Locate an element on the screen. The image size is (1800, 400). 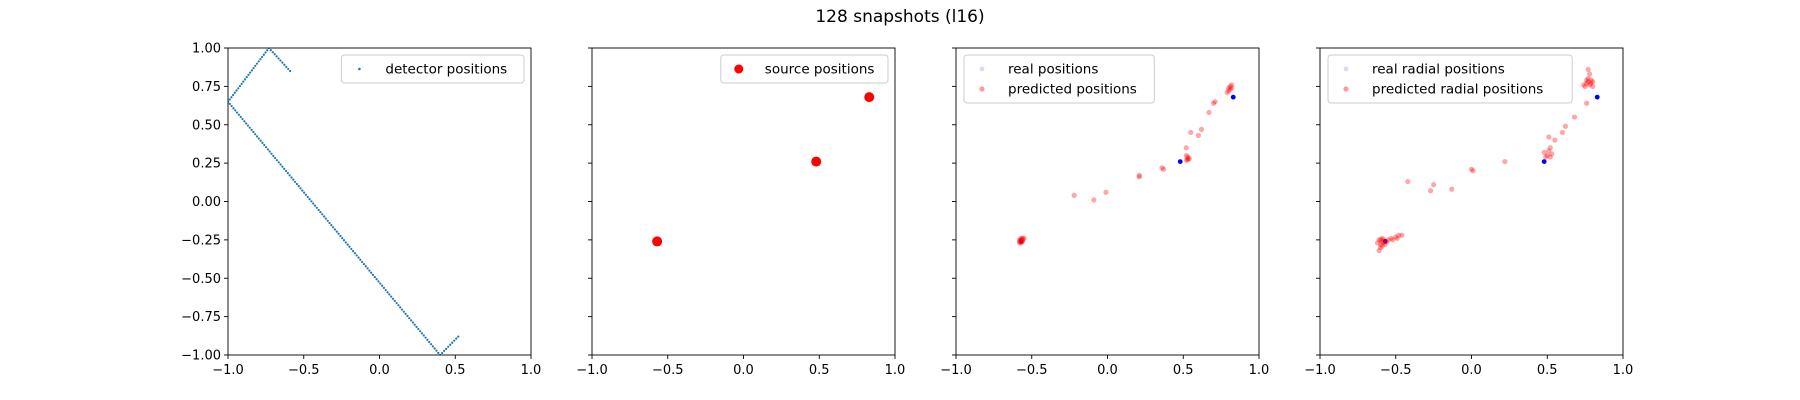
x-tick-label: −1.0 is located at coordinates (956, 370).